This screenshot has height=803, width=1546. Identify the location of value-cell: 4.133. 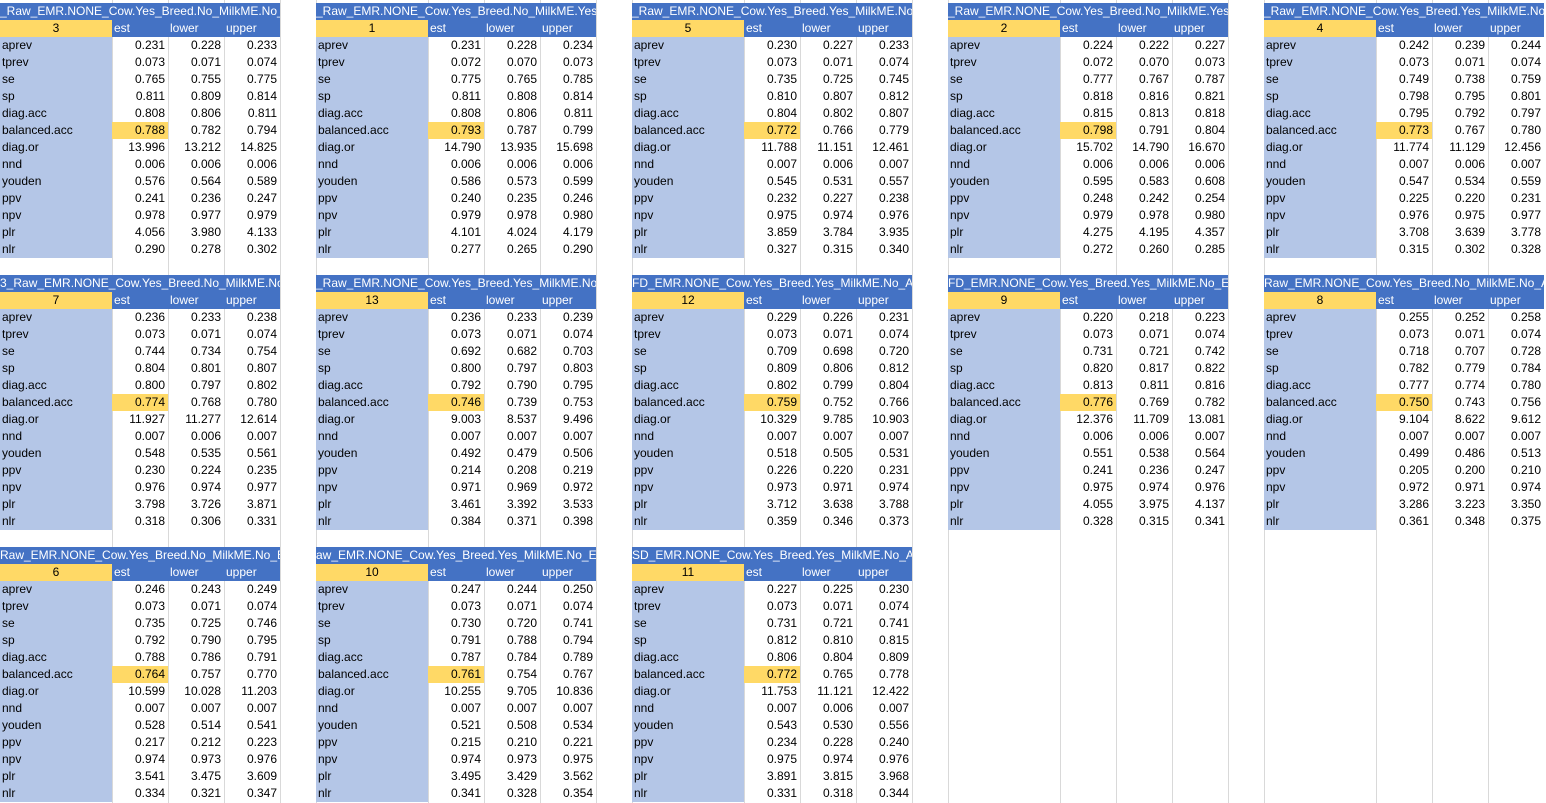
(261, 232).